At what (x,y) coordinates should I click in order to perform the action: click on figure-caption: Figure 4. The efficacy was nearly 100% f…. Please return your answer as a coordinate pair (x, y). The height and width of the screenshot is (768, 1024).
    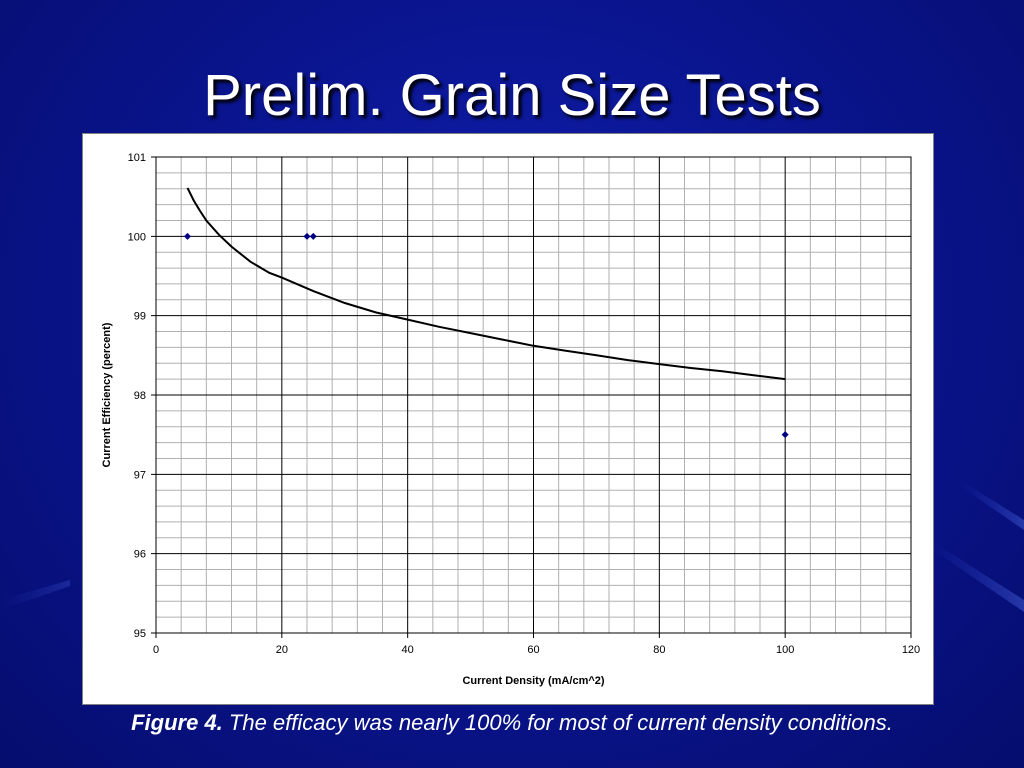
    Looking at the image, I should click on (512, 723).